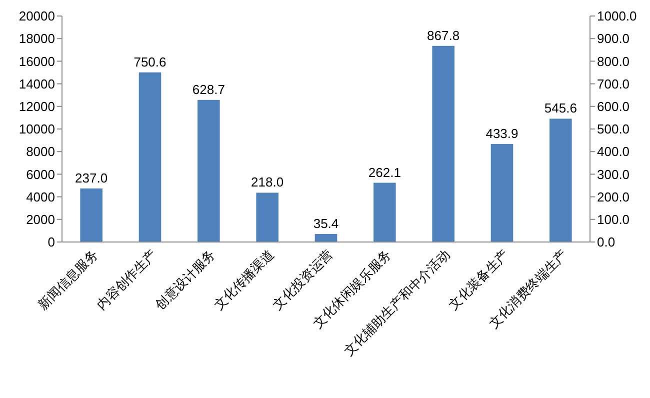 The width and height of the screenshot is (650, 398). What do you see at coordinates (613, 219) in the screenshot?
I see `y2-tick-label: 100.0` at bounding box center [613, 219].